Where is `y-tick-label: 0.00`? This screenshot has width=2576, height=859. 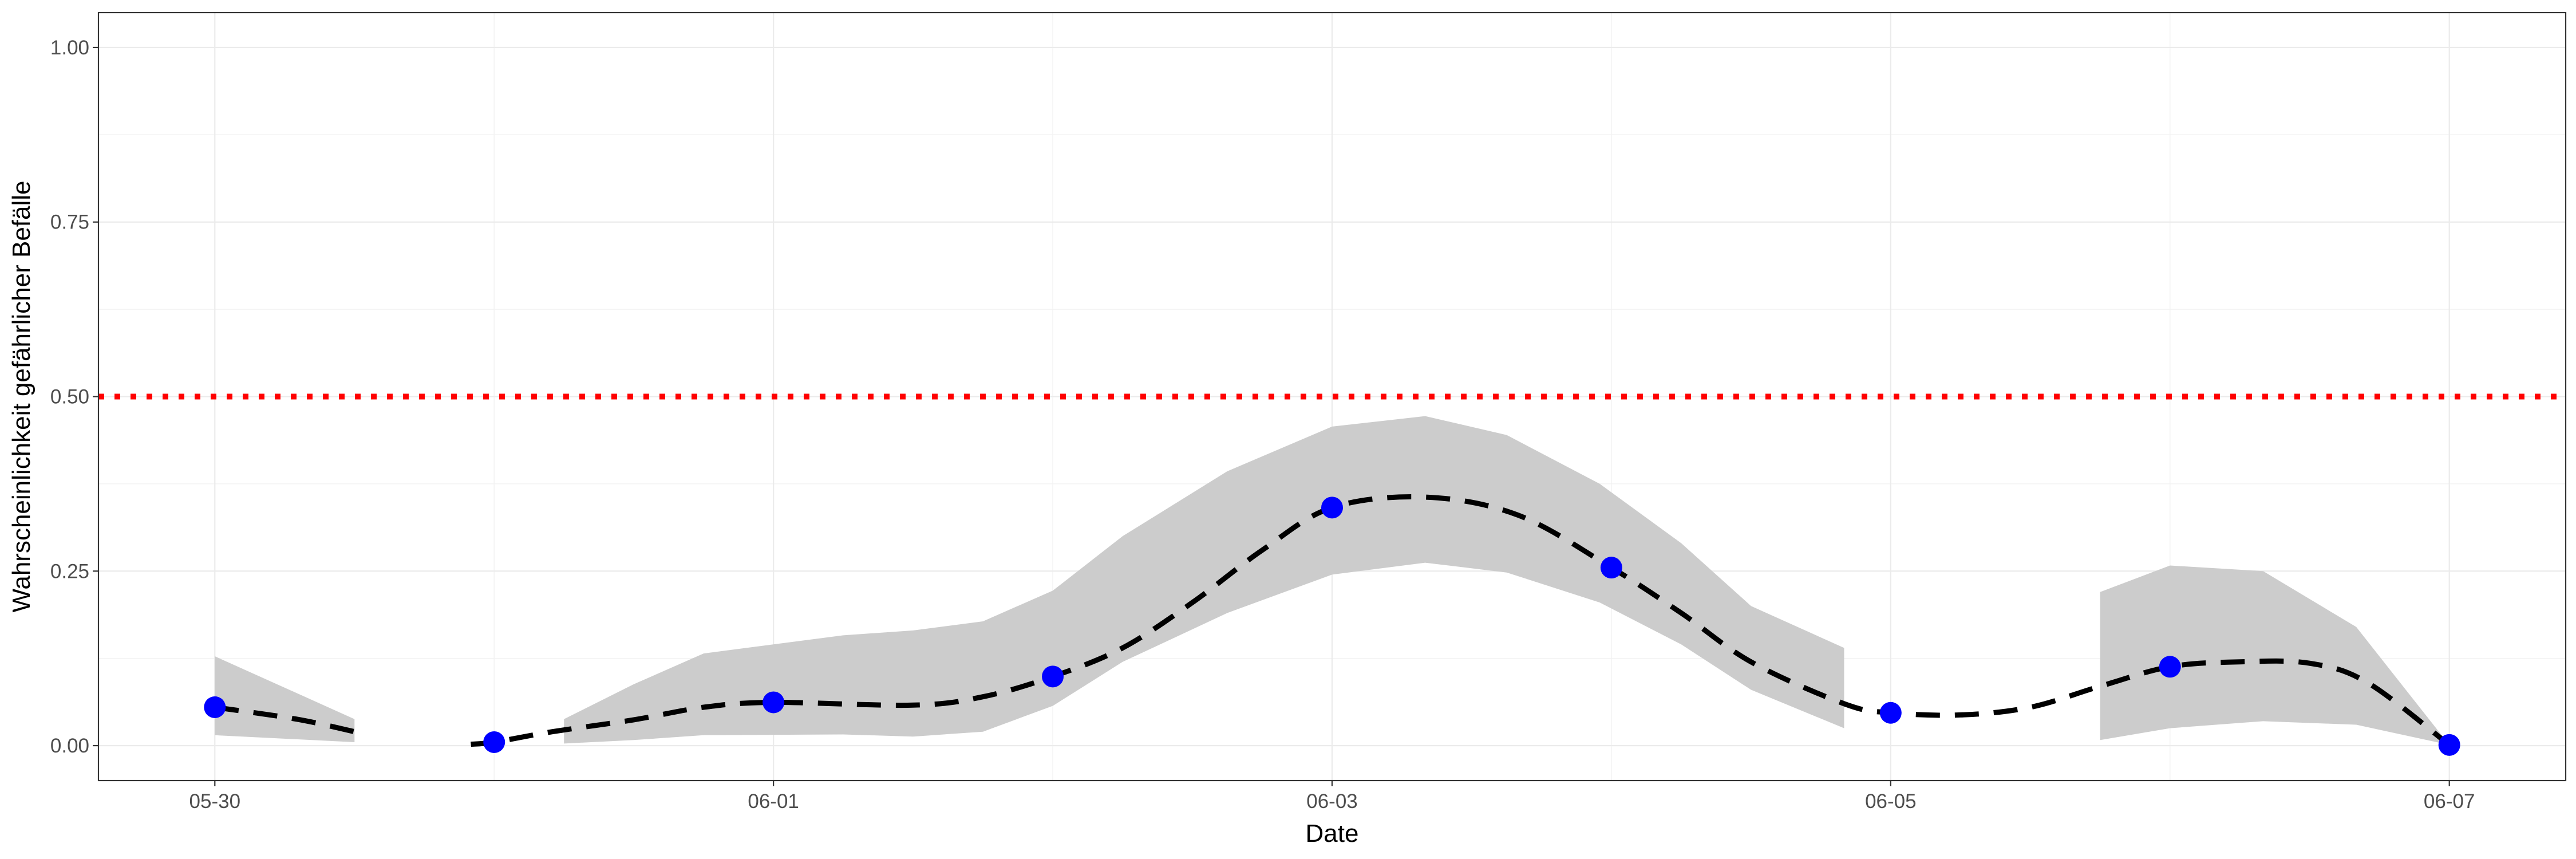
y-tick-label: 0.00 is located at coordinates (69, 746).